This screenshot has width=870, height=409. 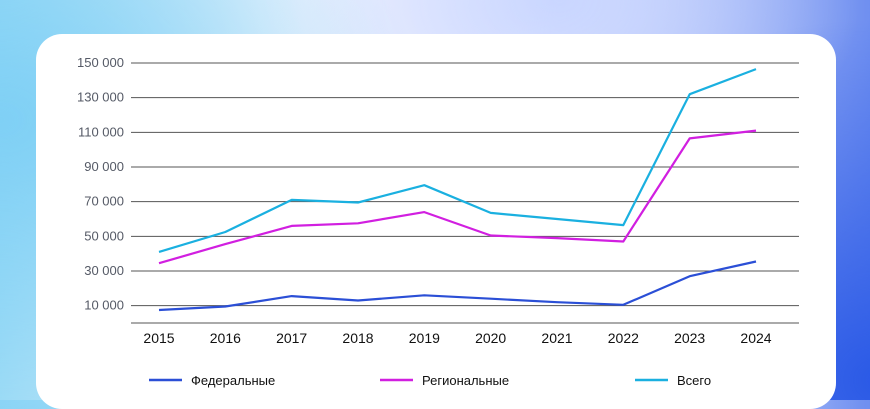 I want to click on legend: Федеральные Региональные Всего, so click(x=430, y=380).